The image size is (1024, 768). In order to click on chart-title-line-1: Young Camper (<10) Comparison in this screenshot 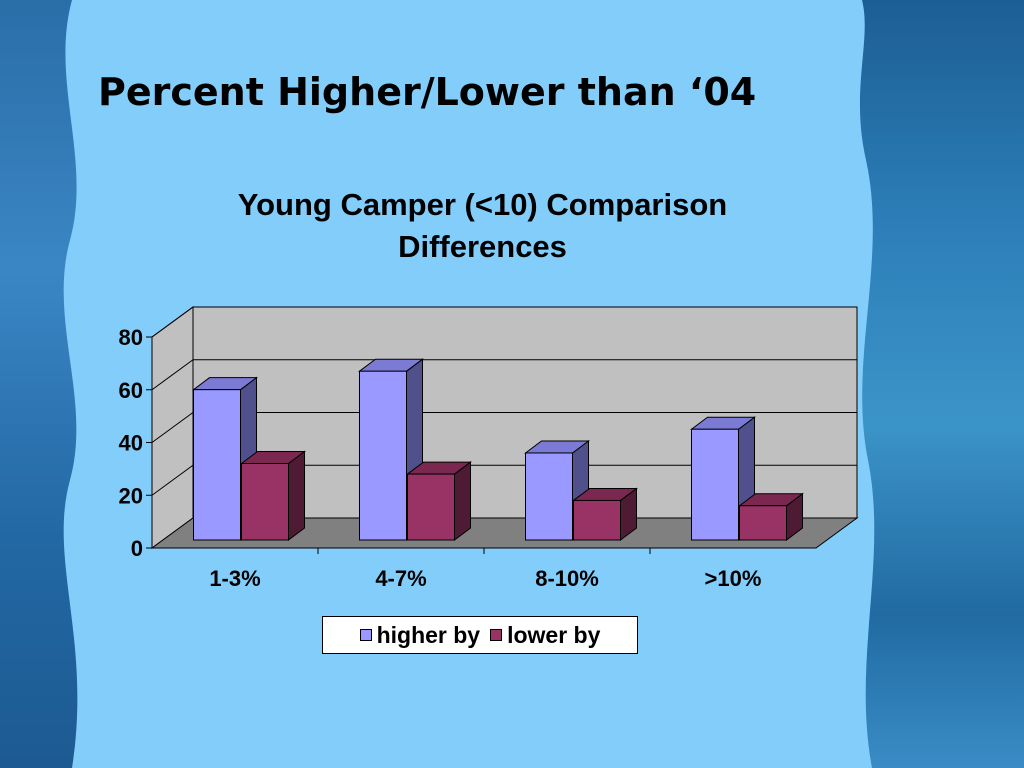, I will do `click(482, 204)`.